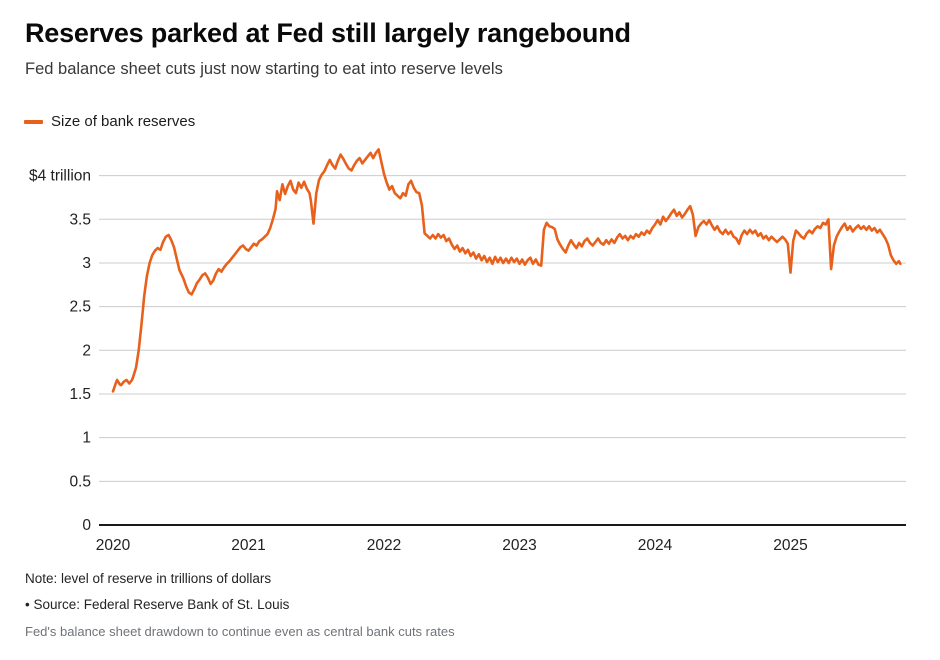 Image resolution: width=940 pixels, height=660 pixels. Describe the element at coordinates (80, 394) in the screenshot. I see `y-tick-label: 1.5` at that location.